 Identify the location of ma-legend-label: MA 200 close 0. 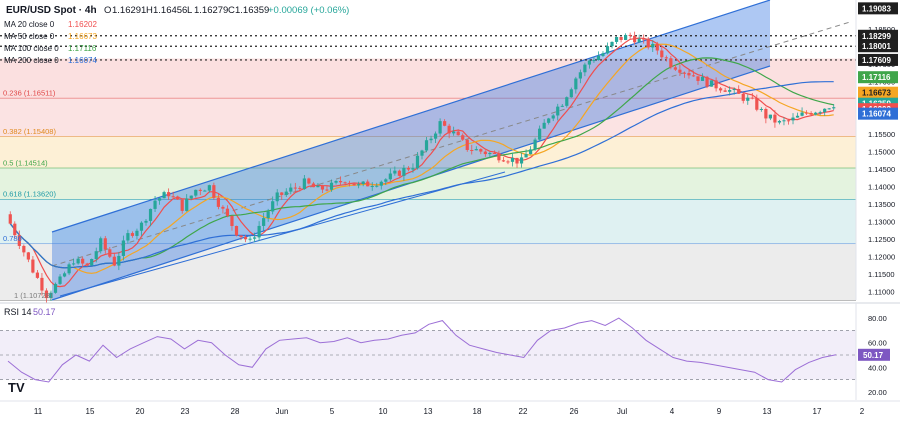
(31, 60).